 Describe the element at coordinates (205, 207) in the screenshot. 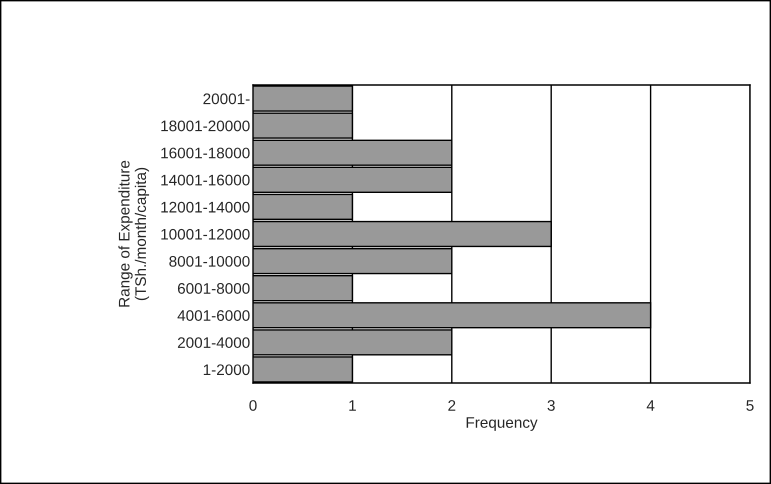

I see `y-tick-label: 12001-14000` at that location.